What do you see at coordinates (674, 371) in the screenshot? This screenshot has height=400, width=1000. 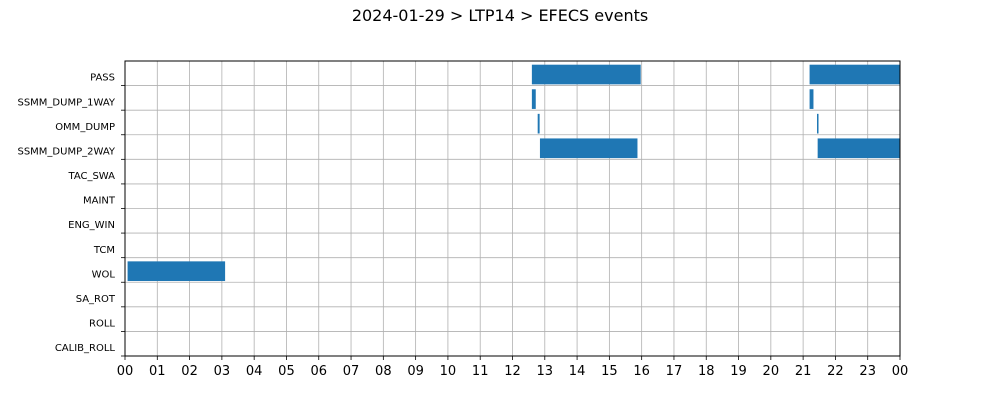 I see `x-tick-label: 17` at bounding box center [674, 371].